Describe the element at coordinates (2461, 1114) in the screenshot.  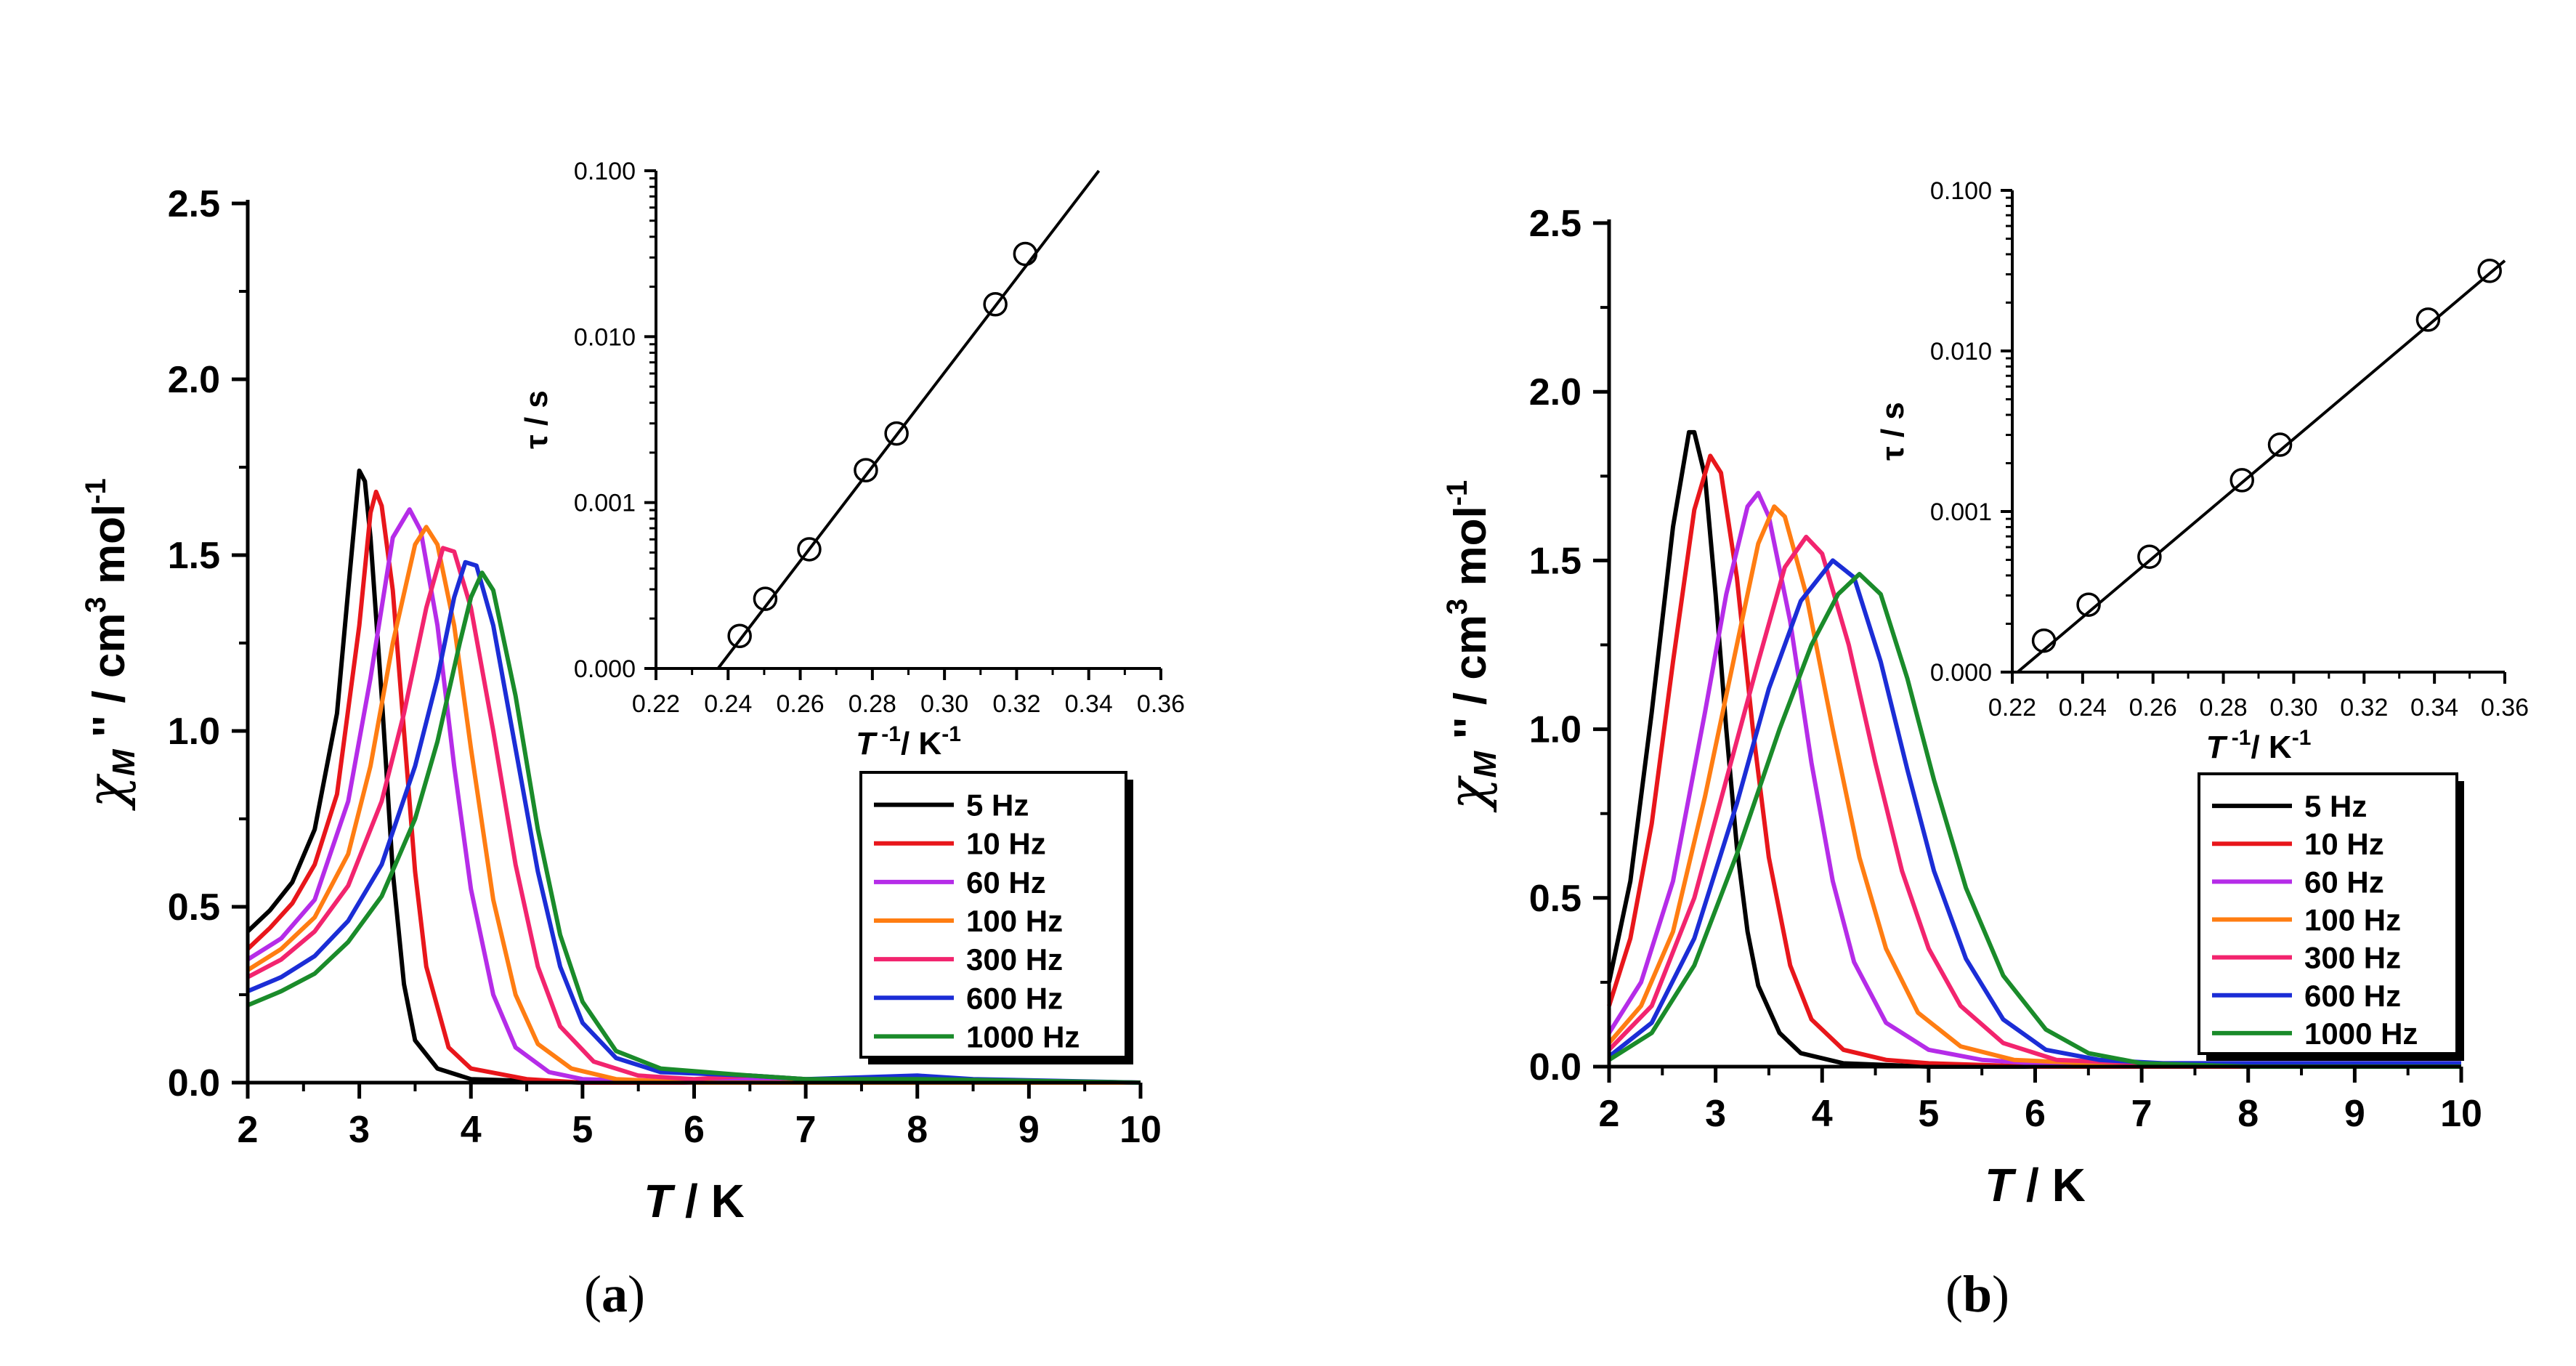
I see `x-tick-label: 10` at that location.